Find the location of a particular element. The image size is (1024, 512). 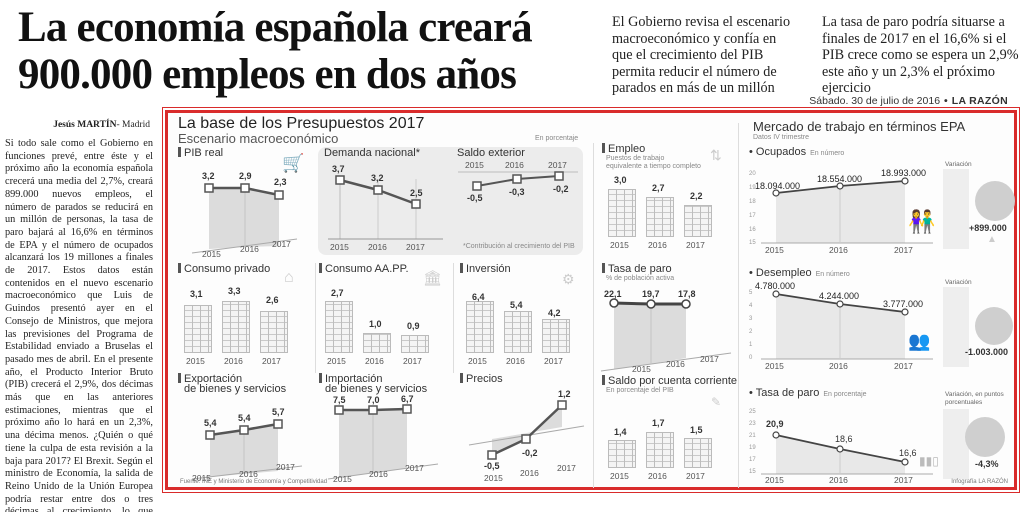

value-2016: 1,7 is located at coordinates (658, 423).